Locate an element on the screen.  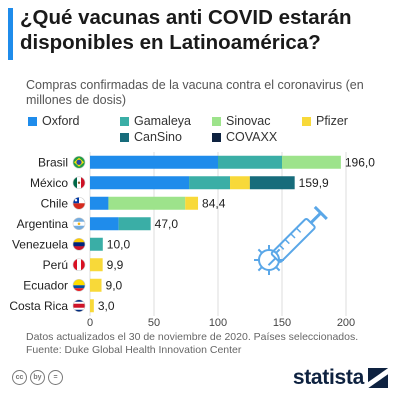
legend-item-pfizer: Pfizer is located at coordinates (325, 121).